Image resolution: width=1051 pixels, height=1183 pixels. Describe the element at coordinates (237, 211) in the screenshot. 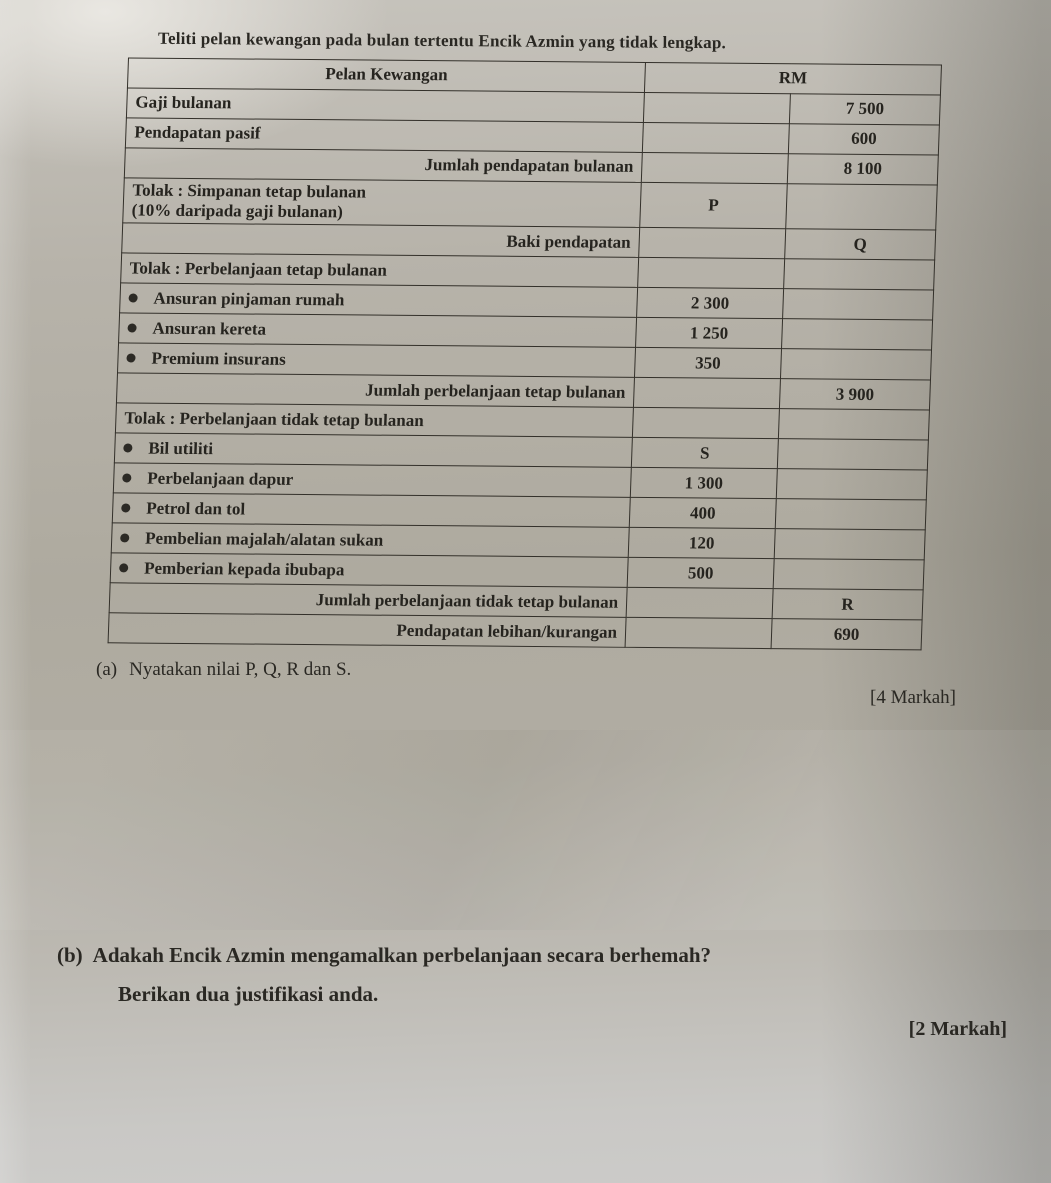

I see `row-label-line2: (10% daripada gaji bulanan)` at that location.